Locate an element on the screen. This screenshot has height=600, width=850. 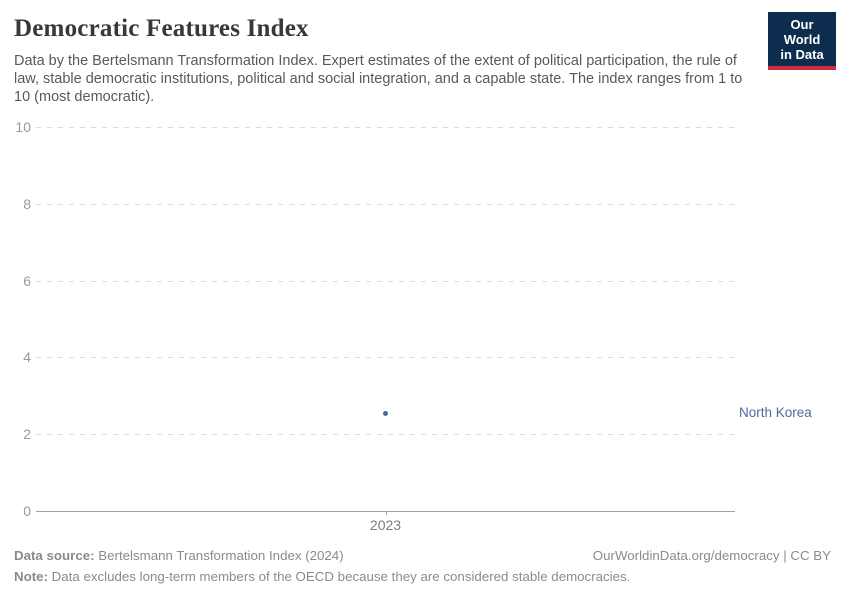
x-axis-line is located at coordinates (385, 511).